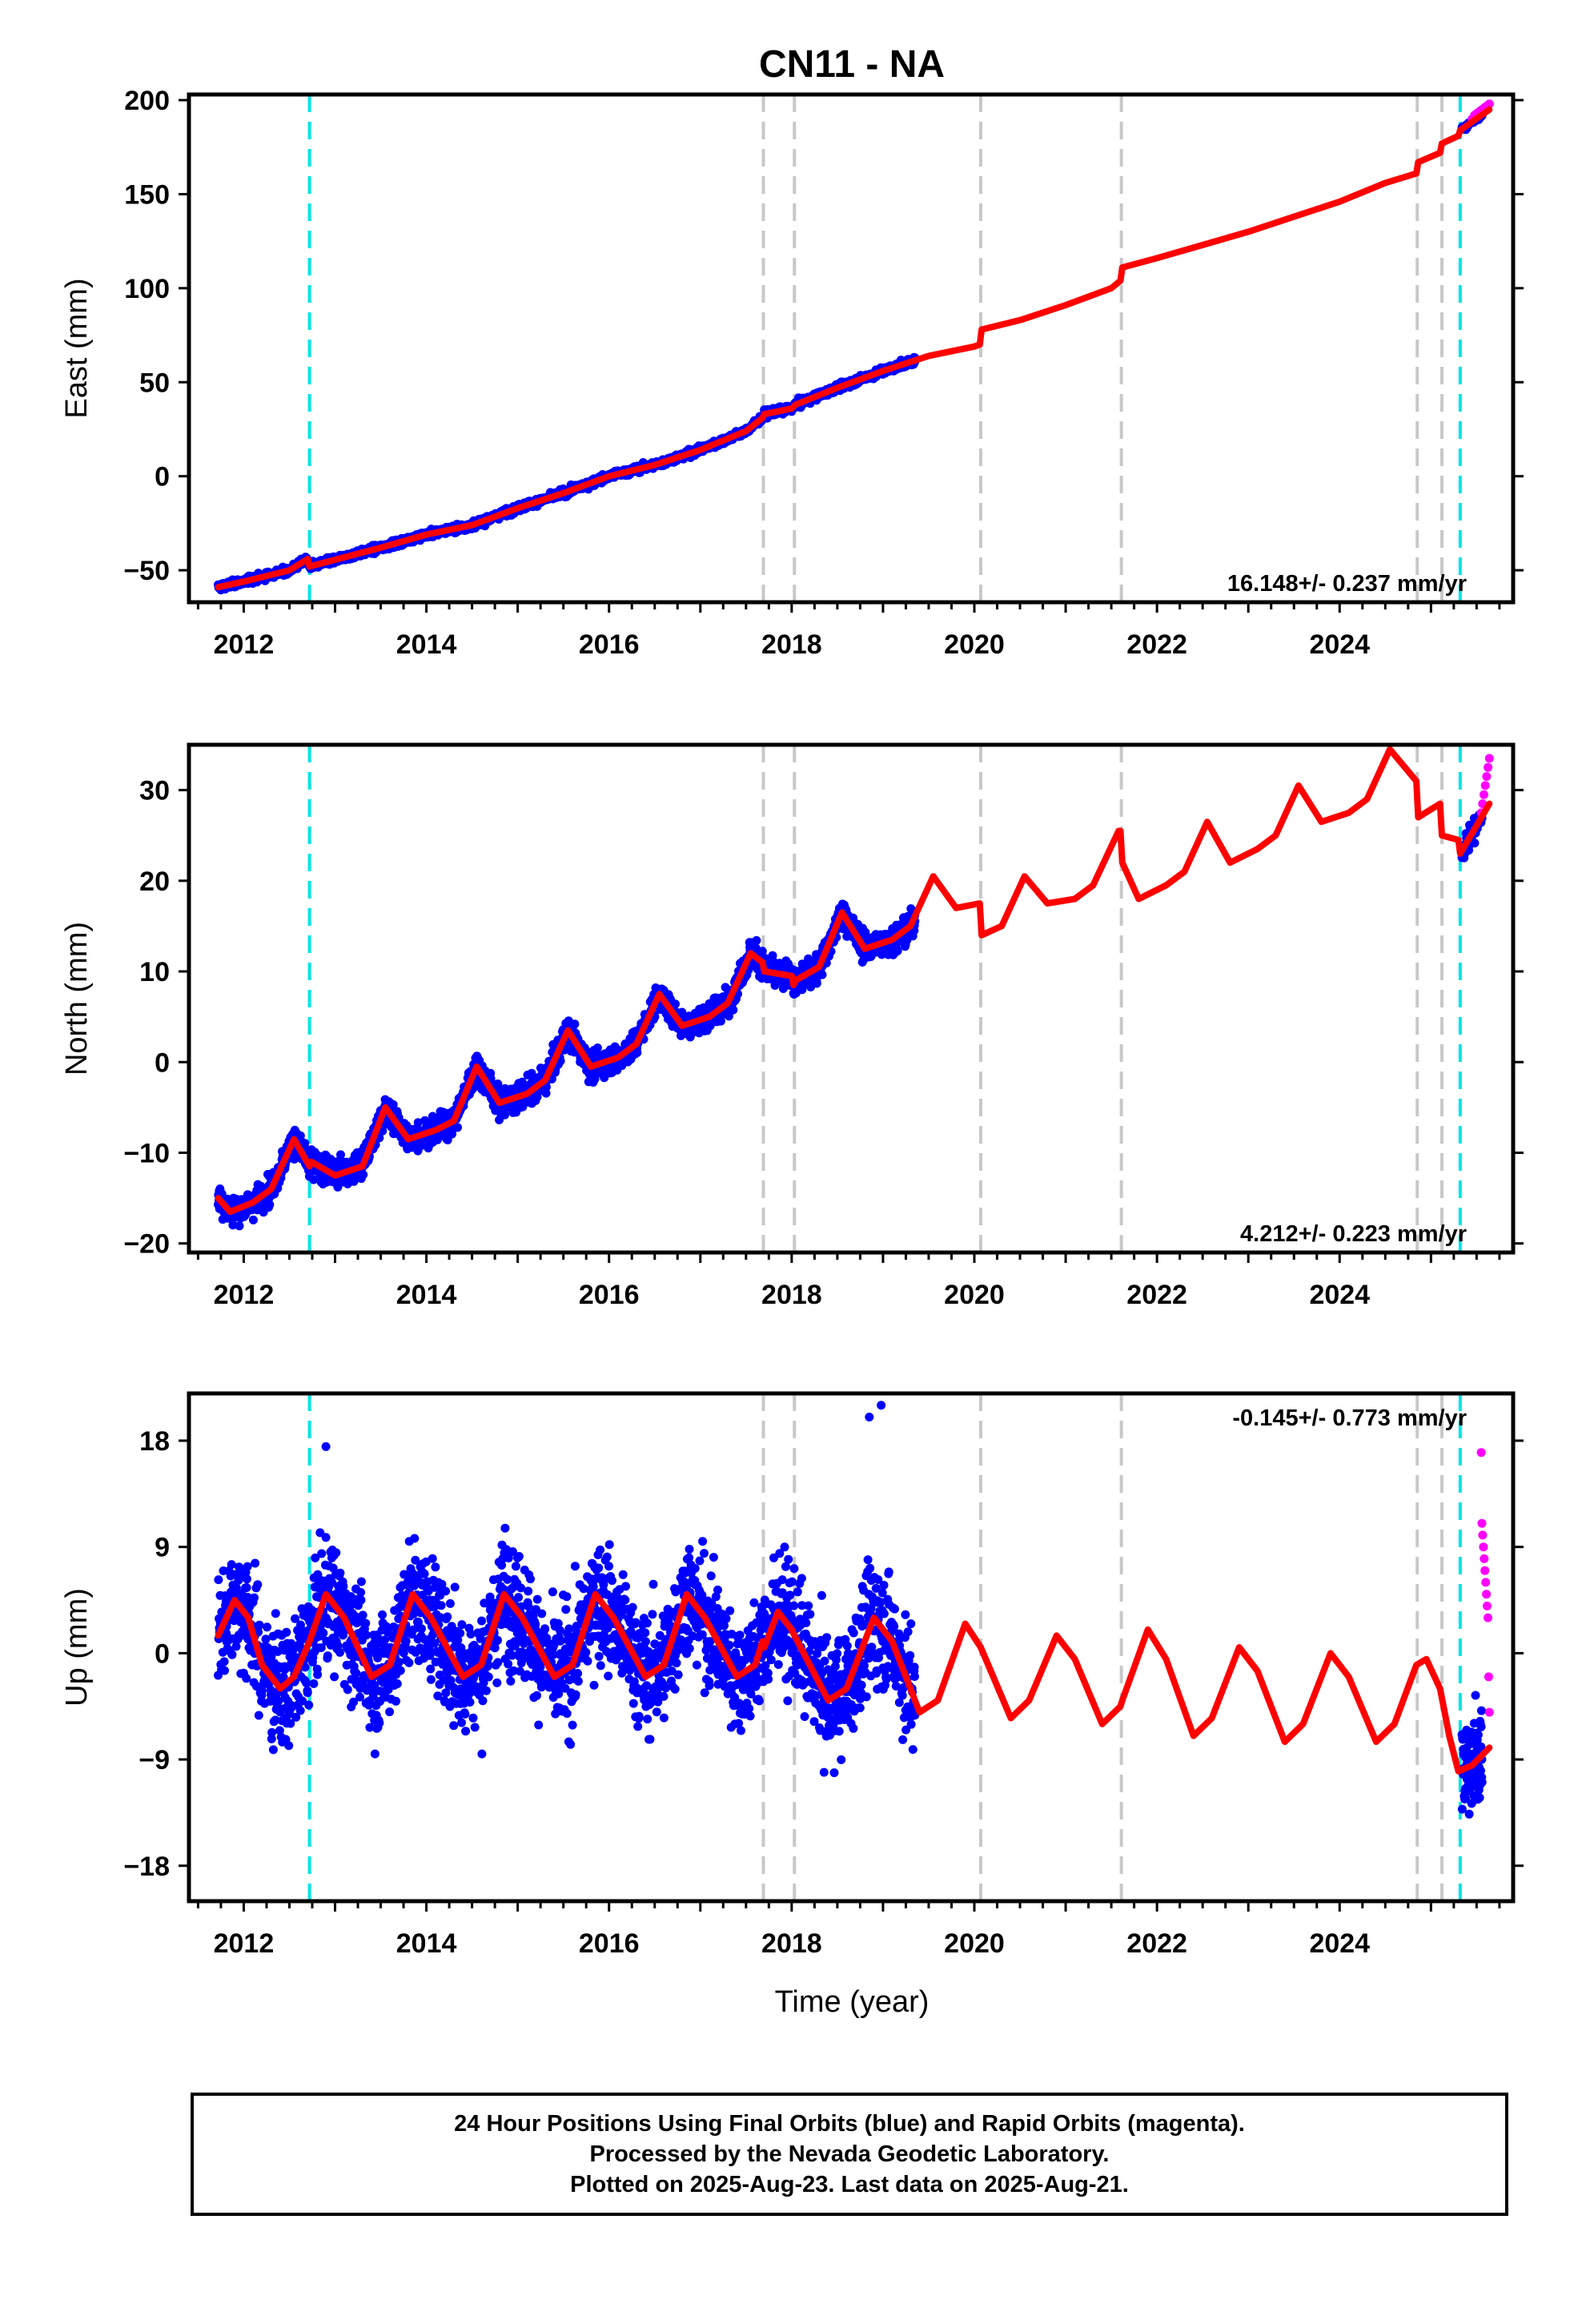 Image resolution: width=1582 pixels, height=2324 pixels. What do you see at coordinates (244, 644) in the screenshot?
I see `x-tick-label: 2012` at bounding box center [244, 644].